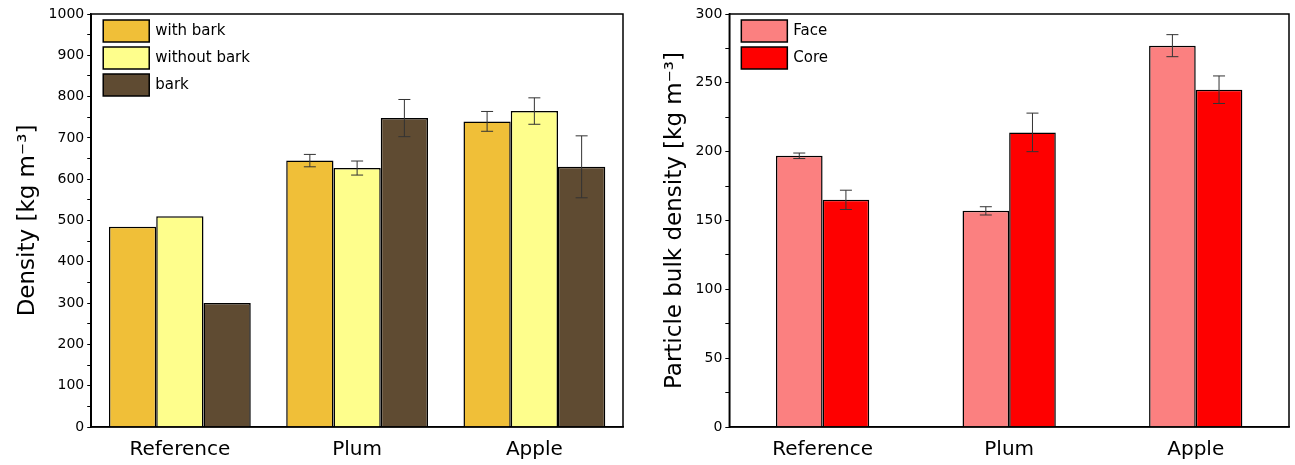 The image size is (1295, 465). Describe the element at coordinates (709, 219) in the screenshot. I see `y-tick-label: 150` at that location.